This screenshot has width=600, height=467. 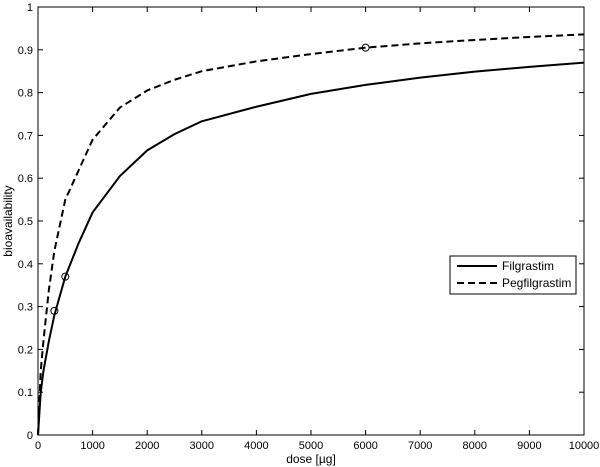 What do you see at coordinates (202, 446) in the screenshot?
I see `x-tick-label: 3000` at bounding box center [202, 446].